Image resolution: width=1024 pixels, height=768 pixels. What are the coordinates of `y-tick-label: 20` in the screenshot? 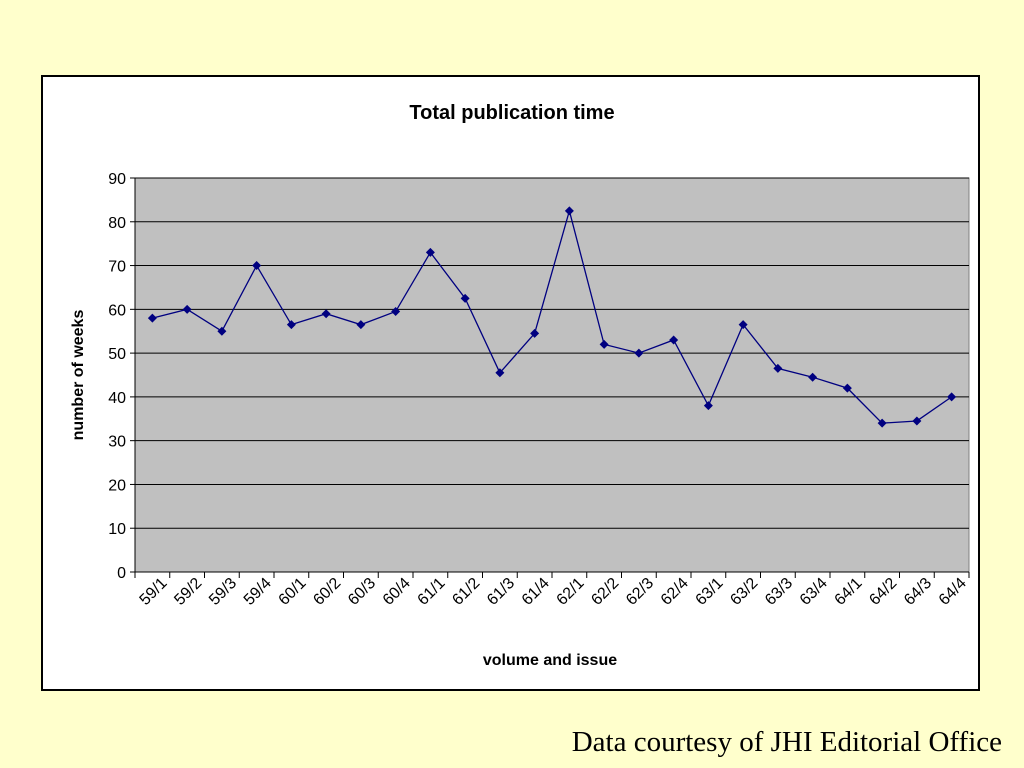 It's located at (117, 485).